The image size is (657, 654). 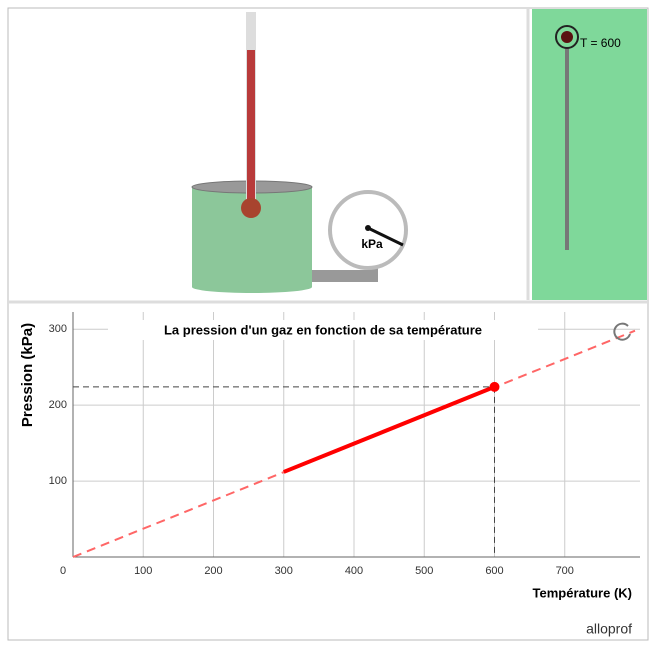 I want to click on reset-icon, so click(x=622, y=331).